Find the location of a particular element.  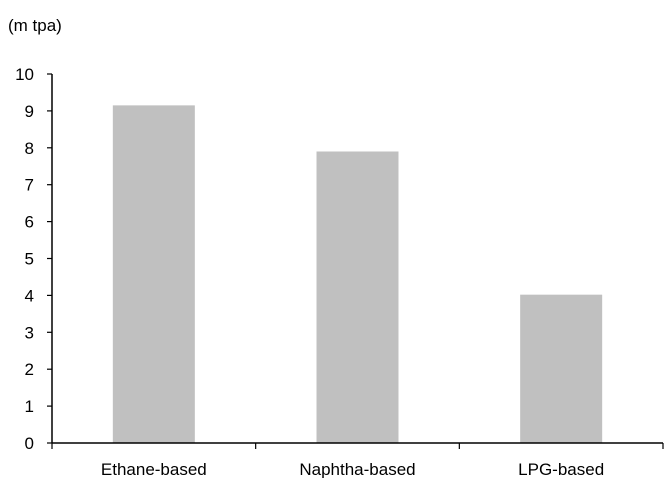

y-tick-label: 2 is located at coordinates (29, 369).